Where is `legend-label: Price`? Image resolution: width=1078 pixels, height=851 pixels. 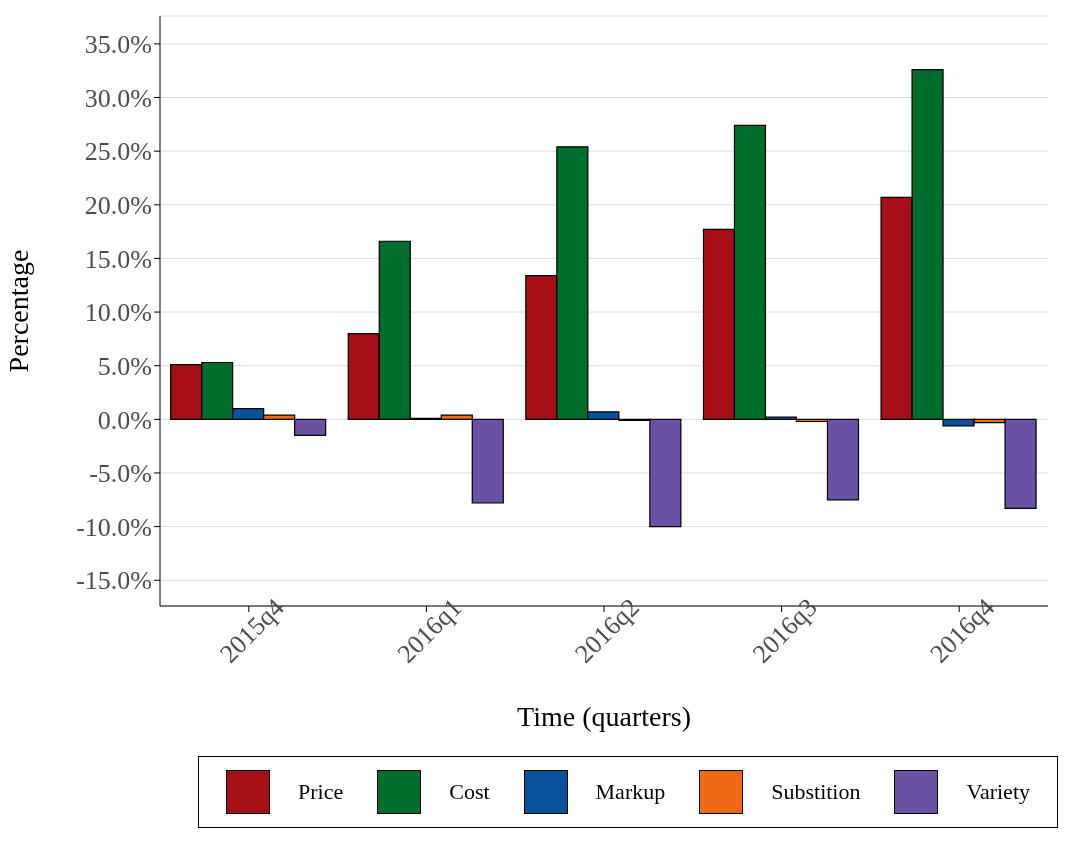
legend-label: Price is located at coordinates (321, 792).